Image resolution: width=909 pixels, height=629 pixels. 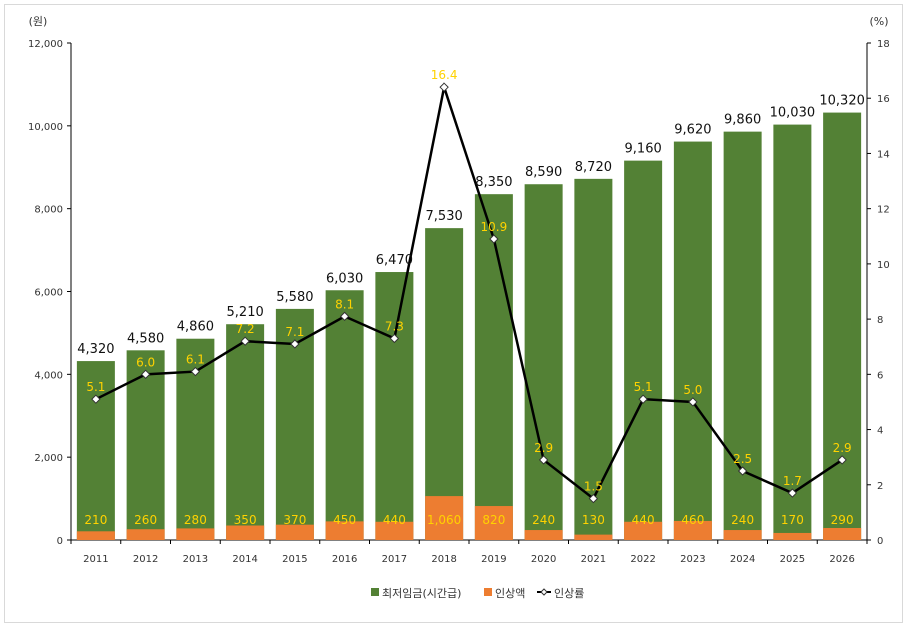 What do you see at coordinates (294, 559) in the screenshot?
I see `x-tick-label: 2015` at bounding box center [294, 559].